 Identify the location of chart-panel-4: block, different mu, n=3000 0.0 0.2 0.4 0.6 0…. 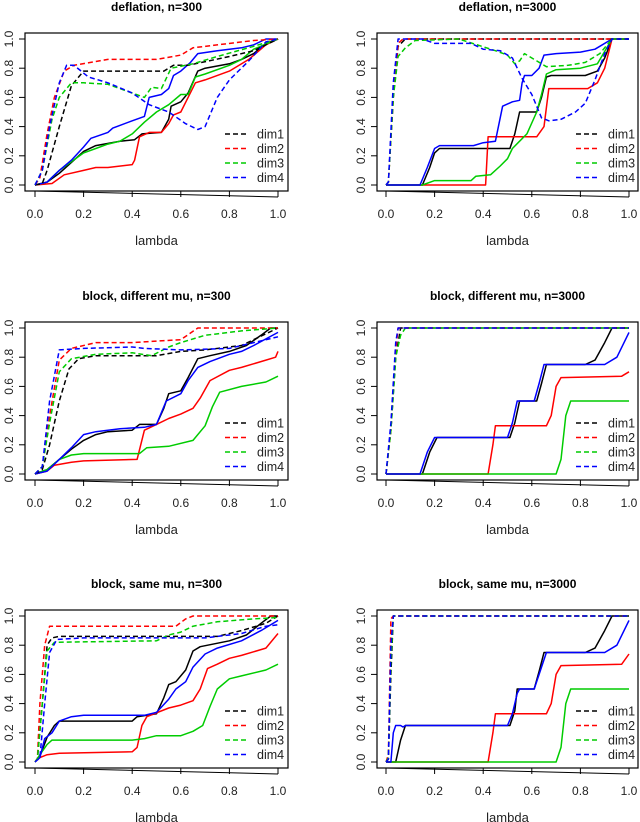
(496, 413).